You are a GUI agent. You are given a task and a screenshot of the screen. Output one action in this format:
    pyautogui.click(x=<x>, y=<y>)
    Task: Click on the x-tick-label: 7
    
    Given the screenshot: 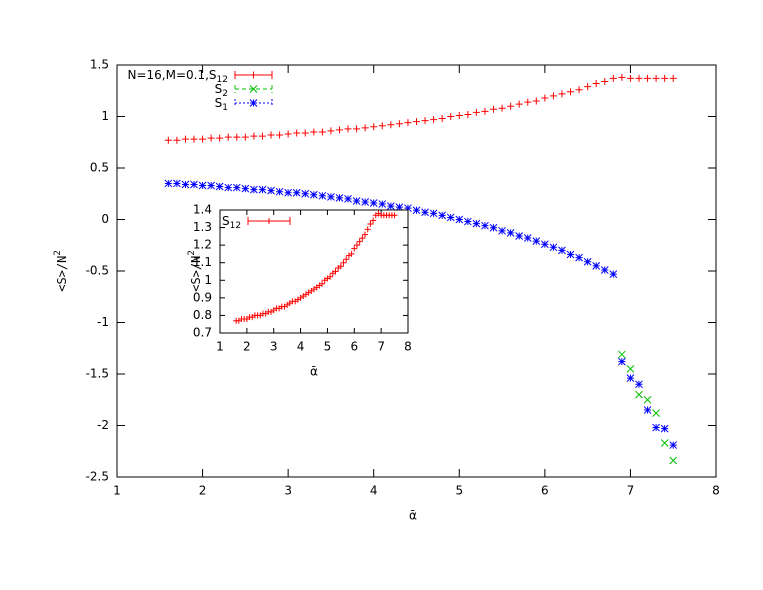 What is the action you would take?
    pyautogui.click(x=381, y=347)
    